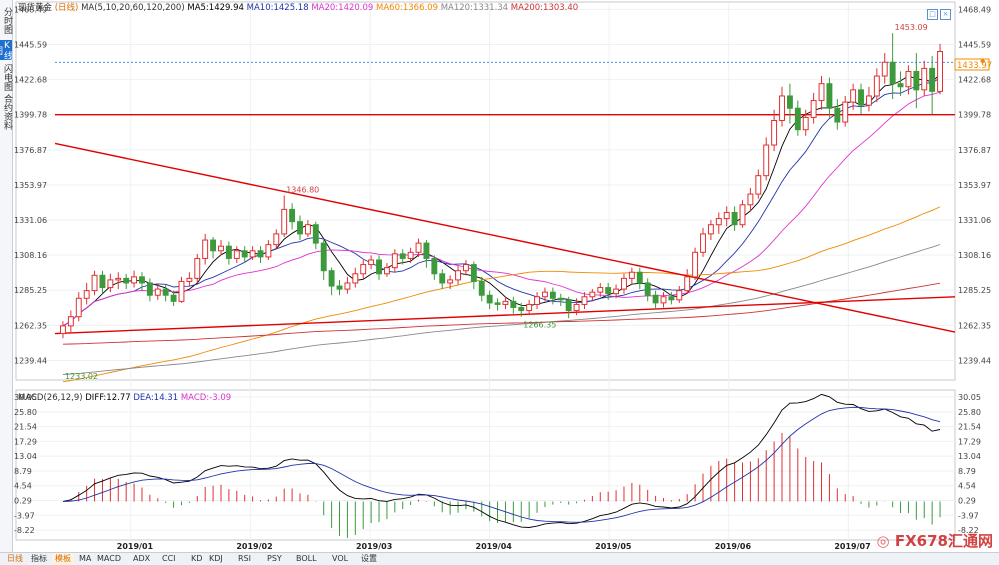  What do you see at coordinates (25, 441) in the screenshot?
I see `macd-tick-left: 17.29` at bounding box center [25, 441].